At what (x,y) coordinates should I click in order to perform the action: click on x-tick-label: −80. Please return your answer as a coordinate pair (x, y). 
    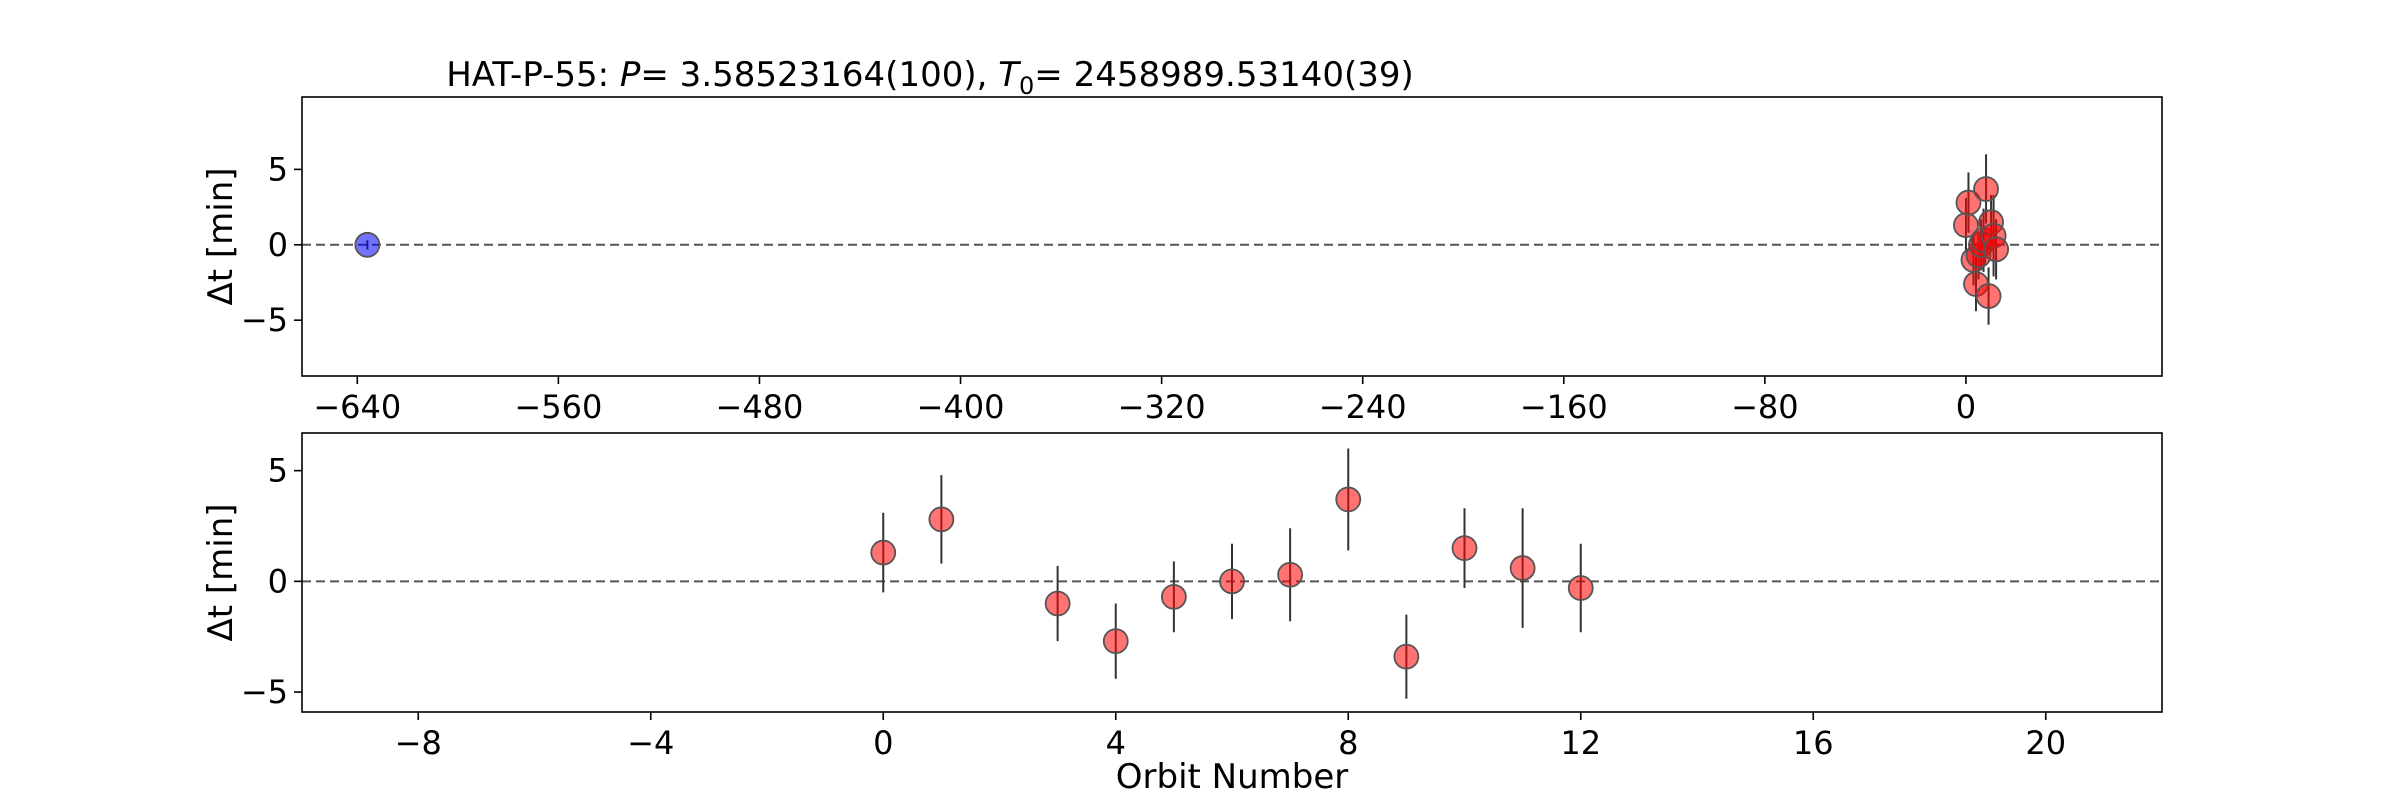
    Looking at the image, I should click on (1765, 407).